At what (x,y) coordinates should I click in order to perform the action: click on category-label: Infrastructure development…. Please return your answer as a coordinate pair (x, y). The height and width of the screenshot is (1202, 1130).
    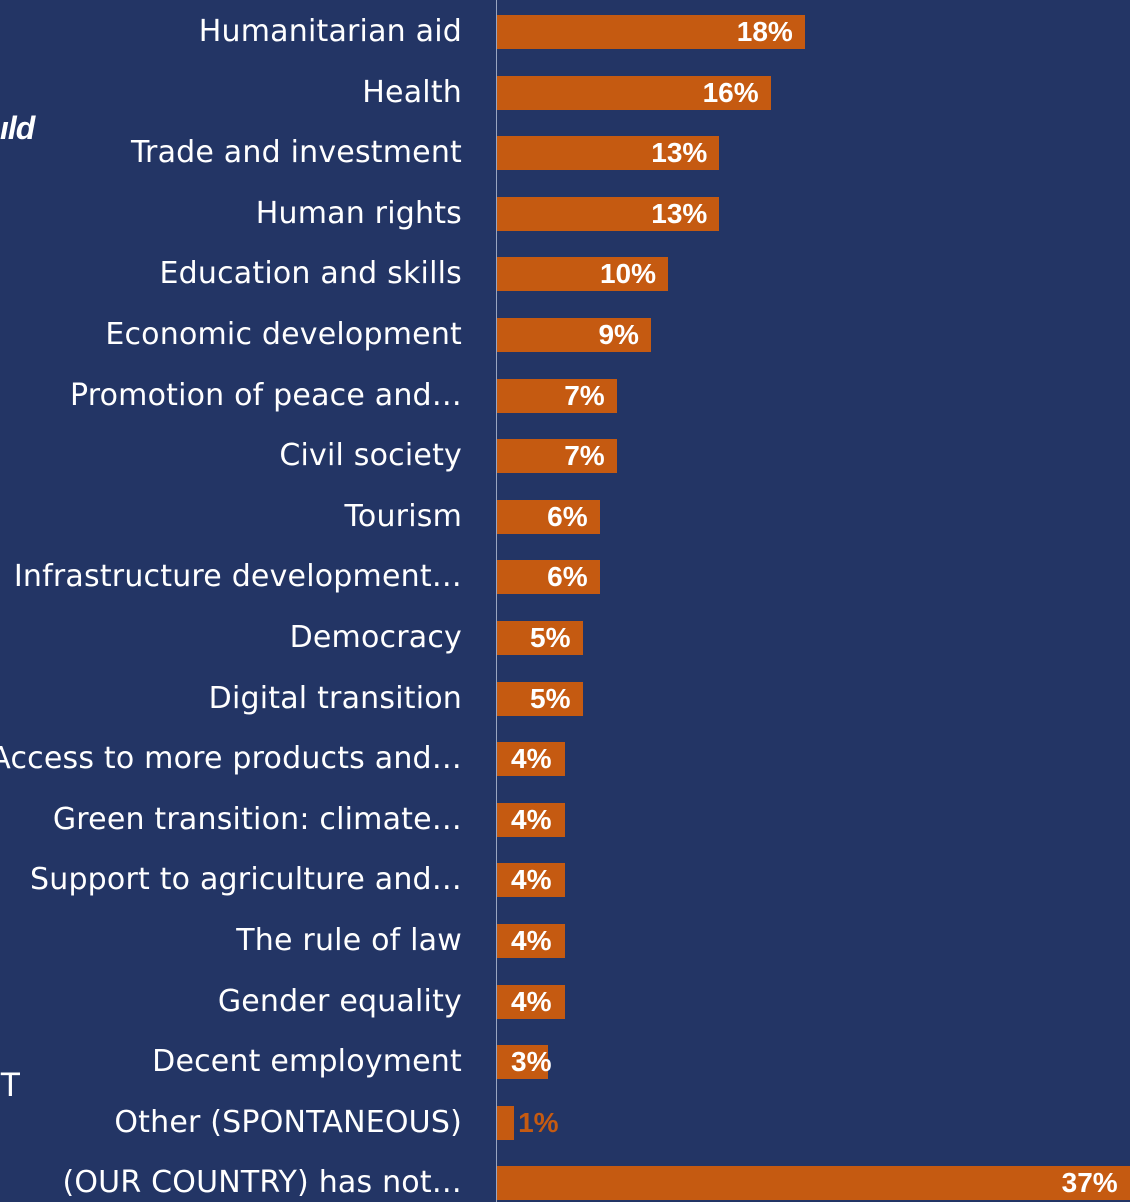
    Looking at the image, I should click on (237, 577).